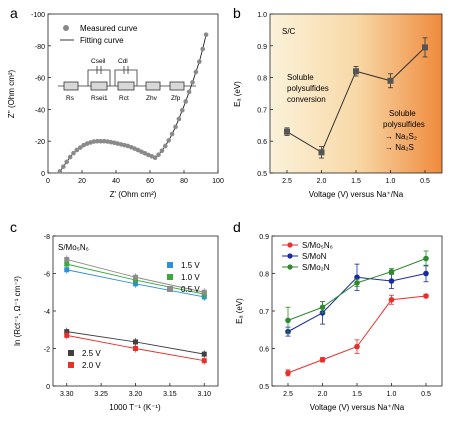  What do you see at coordinates (40, 110) in the screenshot?
I see `panel-a-ytick-label: -40` at bounding box center [40, 110].